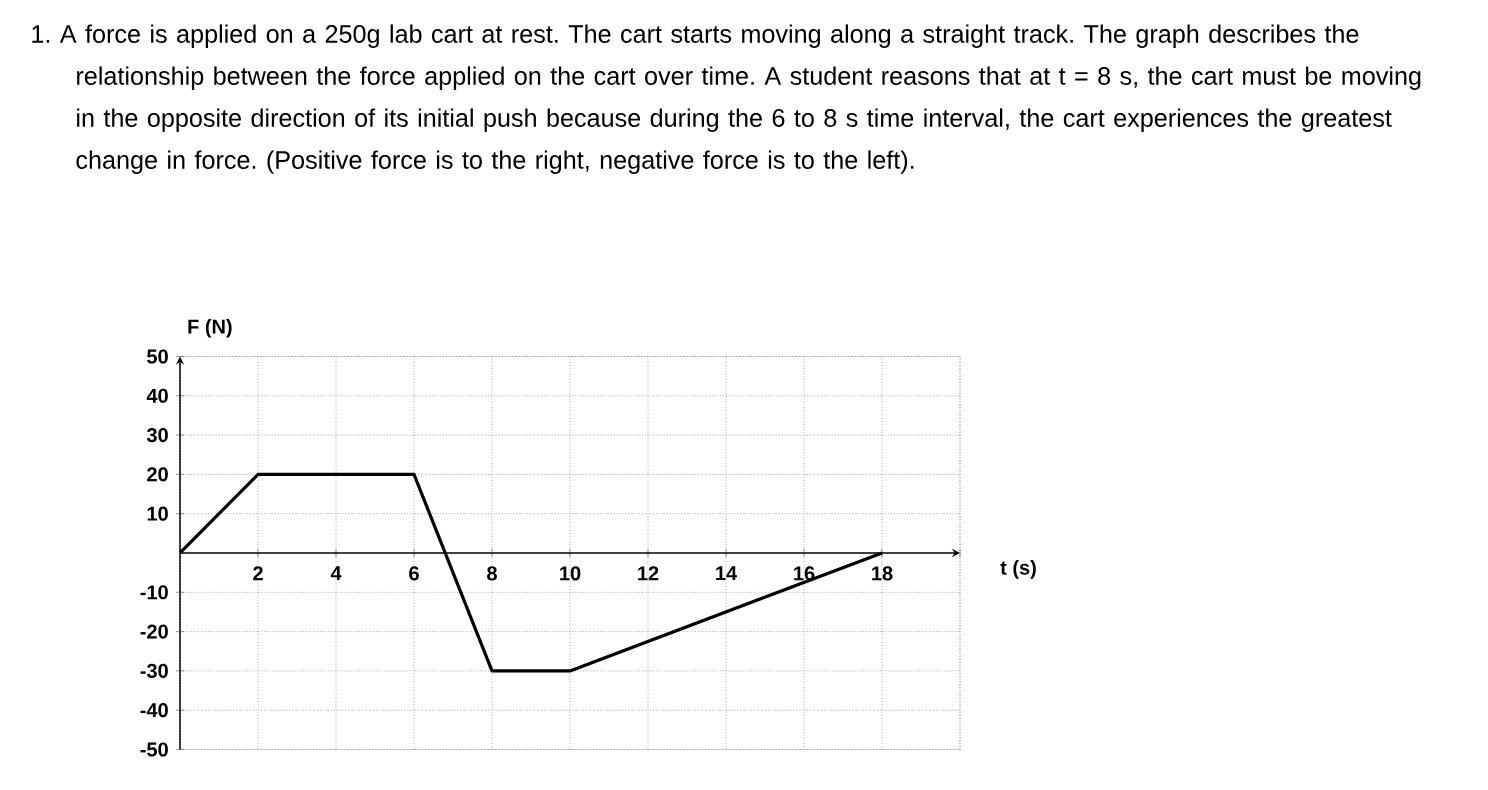 This screenshot has width=1488, height=790. Describe the element at coordinates (648, 573) in the screenshot. I see `x-tick-label: 12` at that location.